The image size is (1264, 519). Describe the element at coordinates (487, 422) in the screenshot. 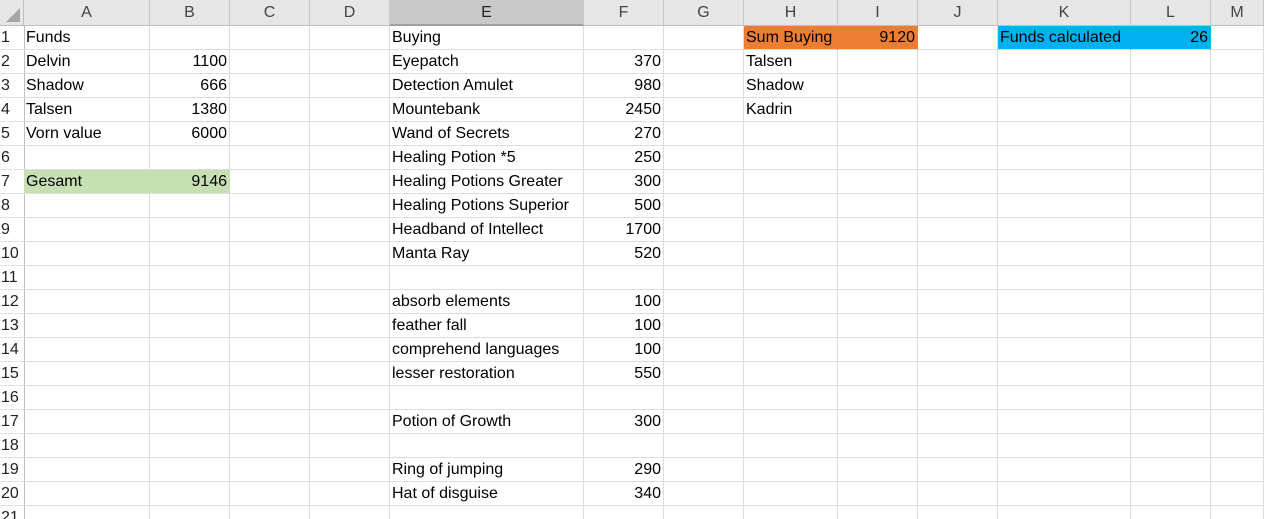

I see `grid-cell-e17: Potion of Growth` at that location.